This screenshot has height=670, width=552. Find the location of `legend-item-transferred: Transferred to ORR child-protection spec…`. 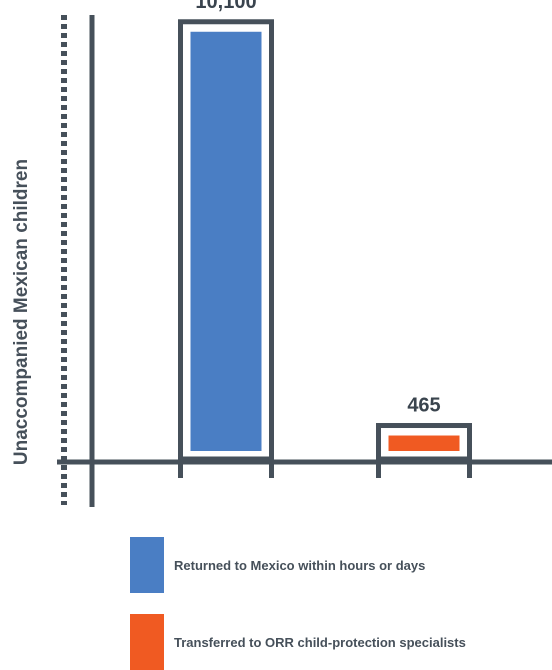

legend-item-transferred: Transferred to ORR child-protection spec… is located at coordinates (298, 642).